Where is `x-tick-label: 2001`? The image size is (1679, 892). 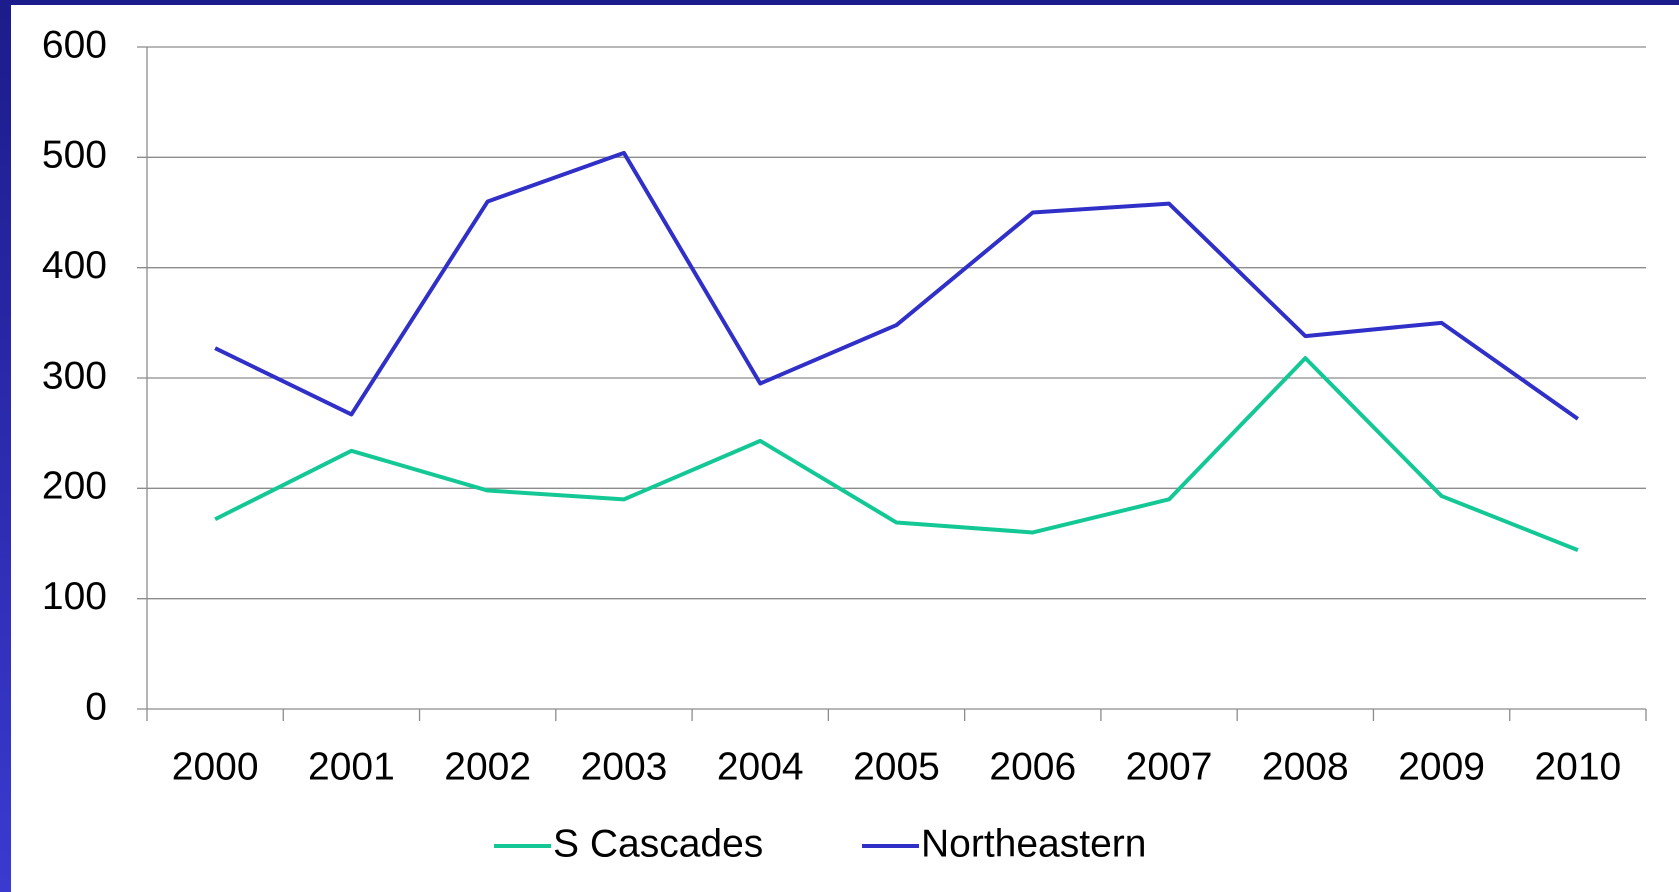 x-tick-label: 2001 is located at coordinates (351, 766).